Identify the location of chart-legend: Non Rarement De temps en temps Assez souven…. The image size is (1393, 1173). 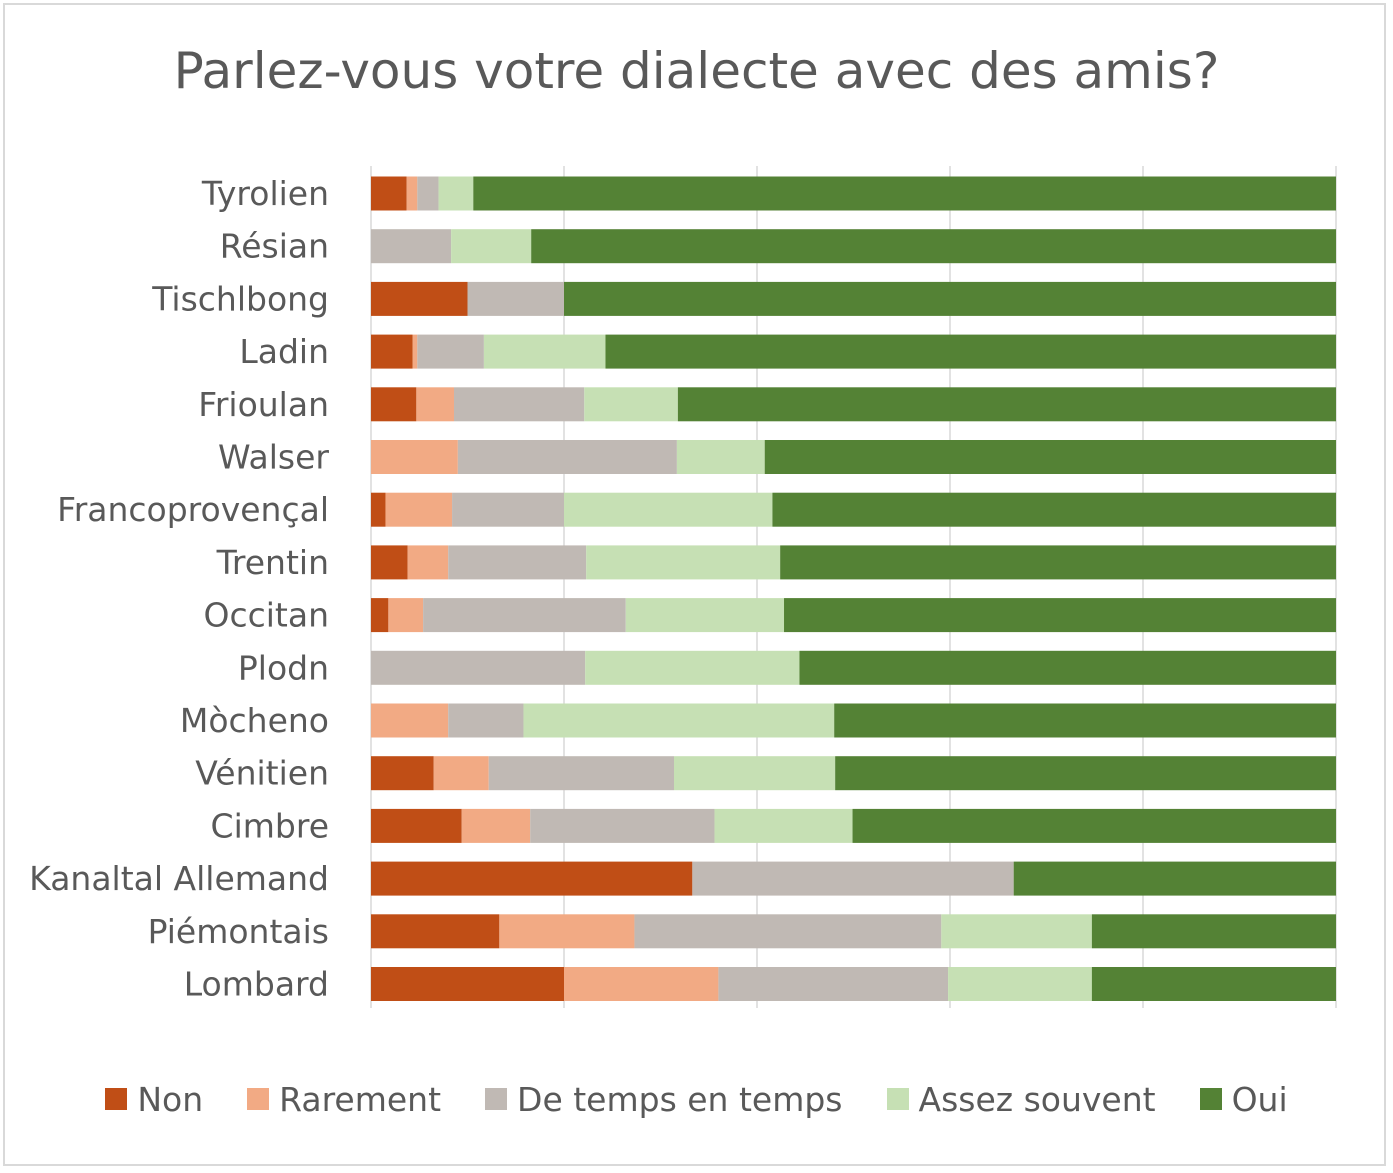
(696, 1099).